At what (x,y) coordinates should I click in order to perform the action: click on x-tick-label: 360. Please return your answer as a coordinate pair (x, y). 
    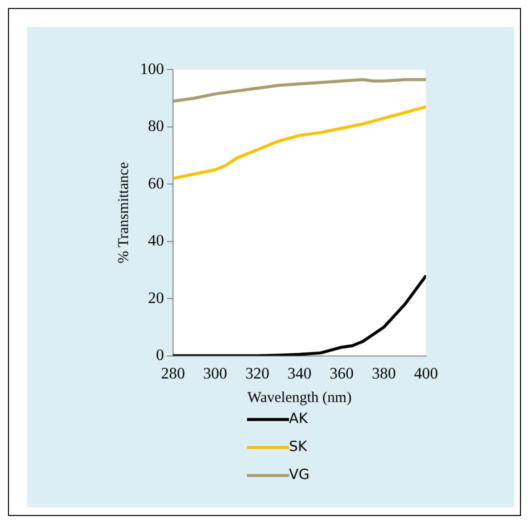
    Looking at the image, I should click on (342, 374).